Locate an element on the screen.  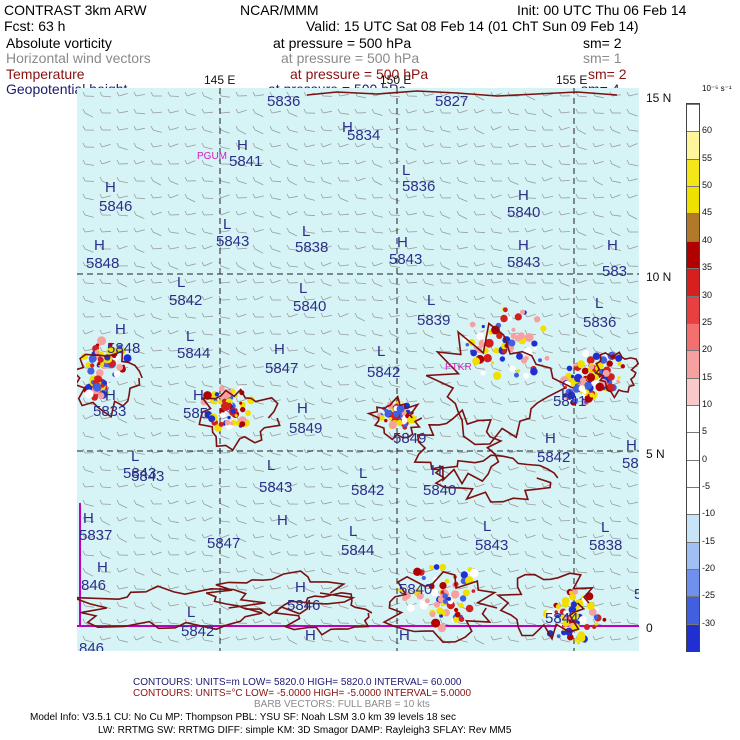
height-label: 5844 is located at coordinates (358, 550).